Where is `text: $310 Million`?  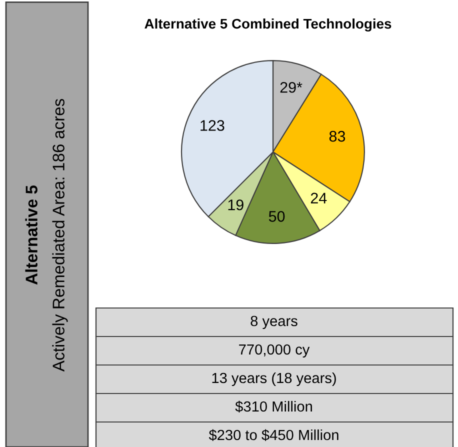 text: $310 Million is located at coordinates (273, 406).